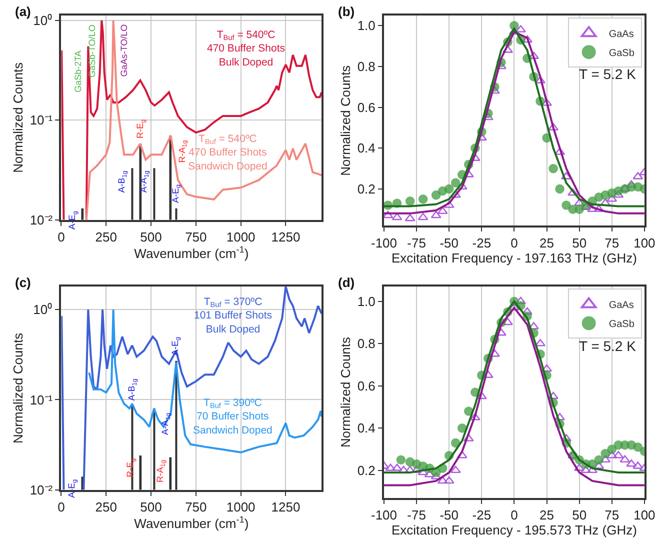 The height and width of the screenshot is (549, 667). What do you see at coordinates (23, 11) in the screenshot?
I see `chart-title: (a)` at bounding box center [23, 11].